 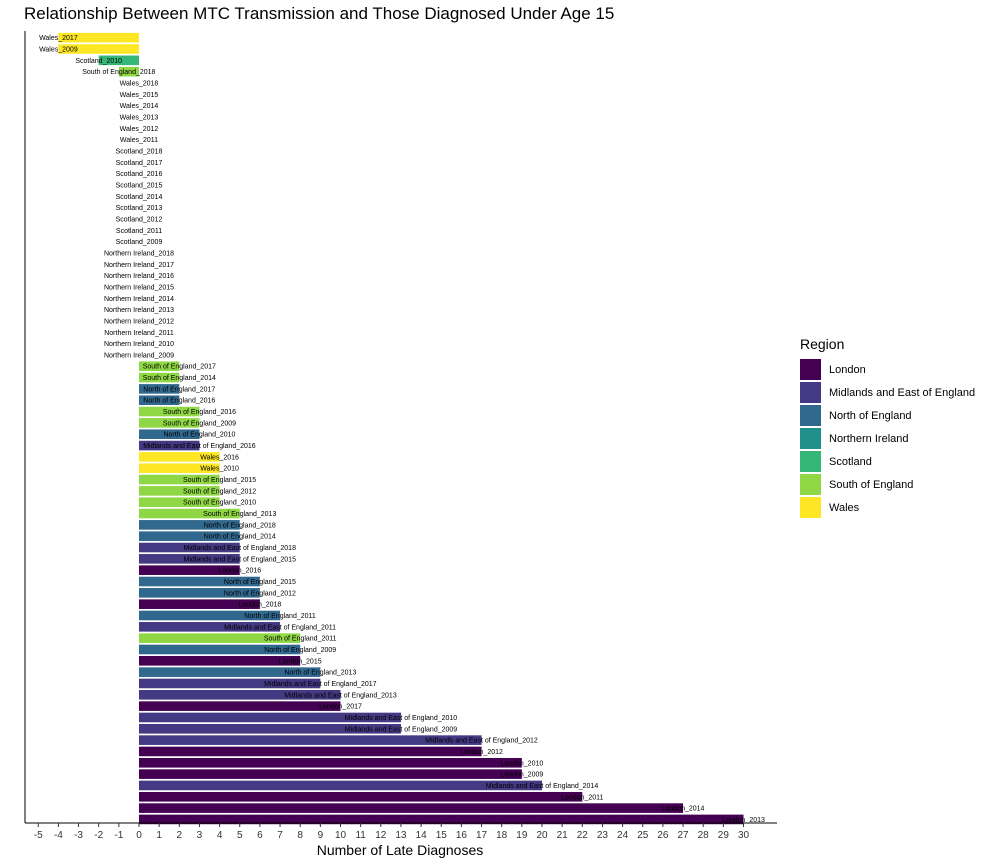 I want to click on x-tick-label: 18, so click(x=502, y=835).